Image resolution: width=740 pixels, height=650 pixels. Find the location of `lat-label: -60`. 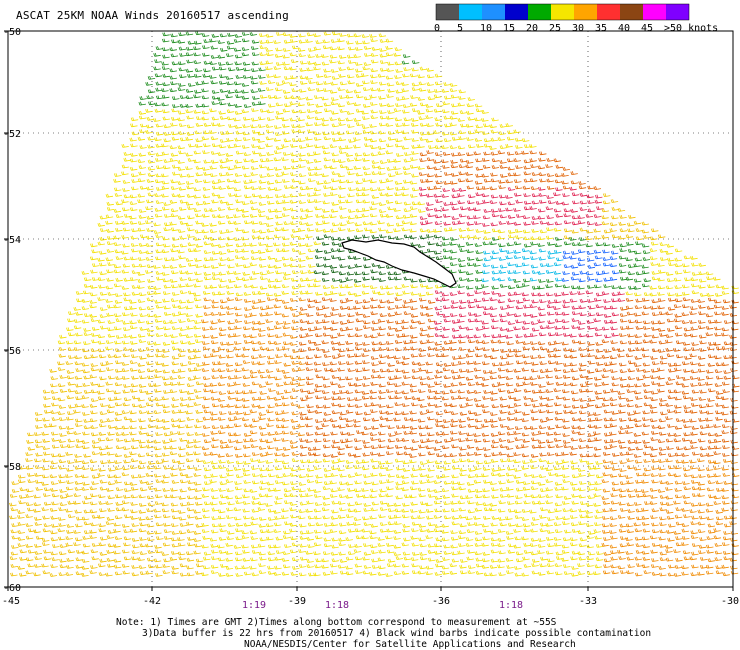

lat-label: -60 is located at coordinates (12, 588).